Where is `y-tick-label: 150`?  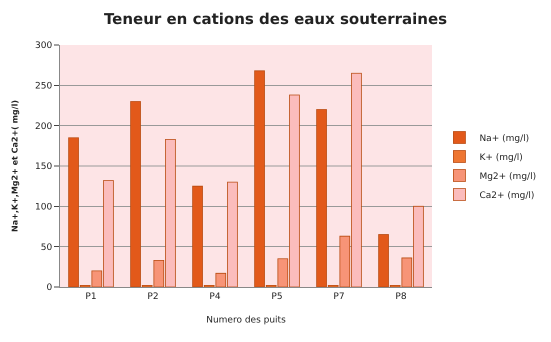
y-tick-label: 150 is located at coordinates (43, 167).